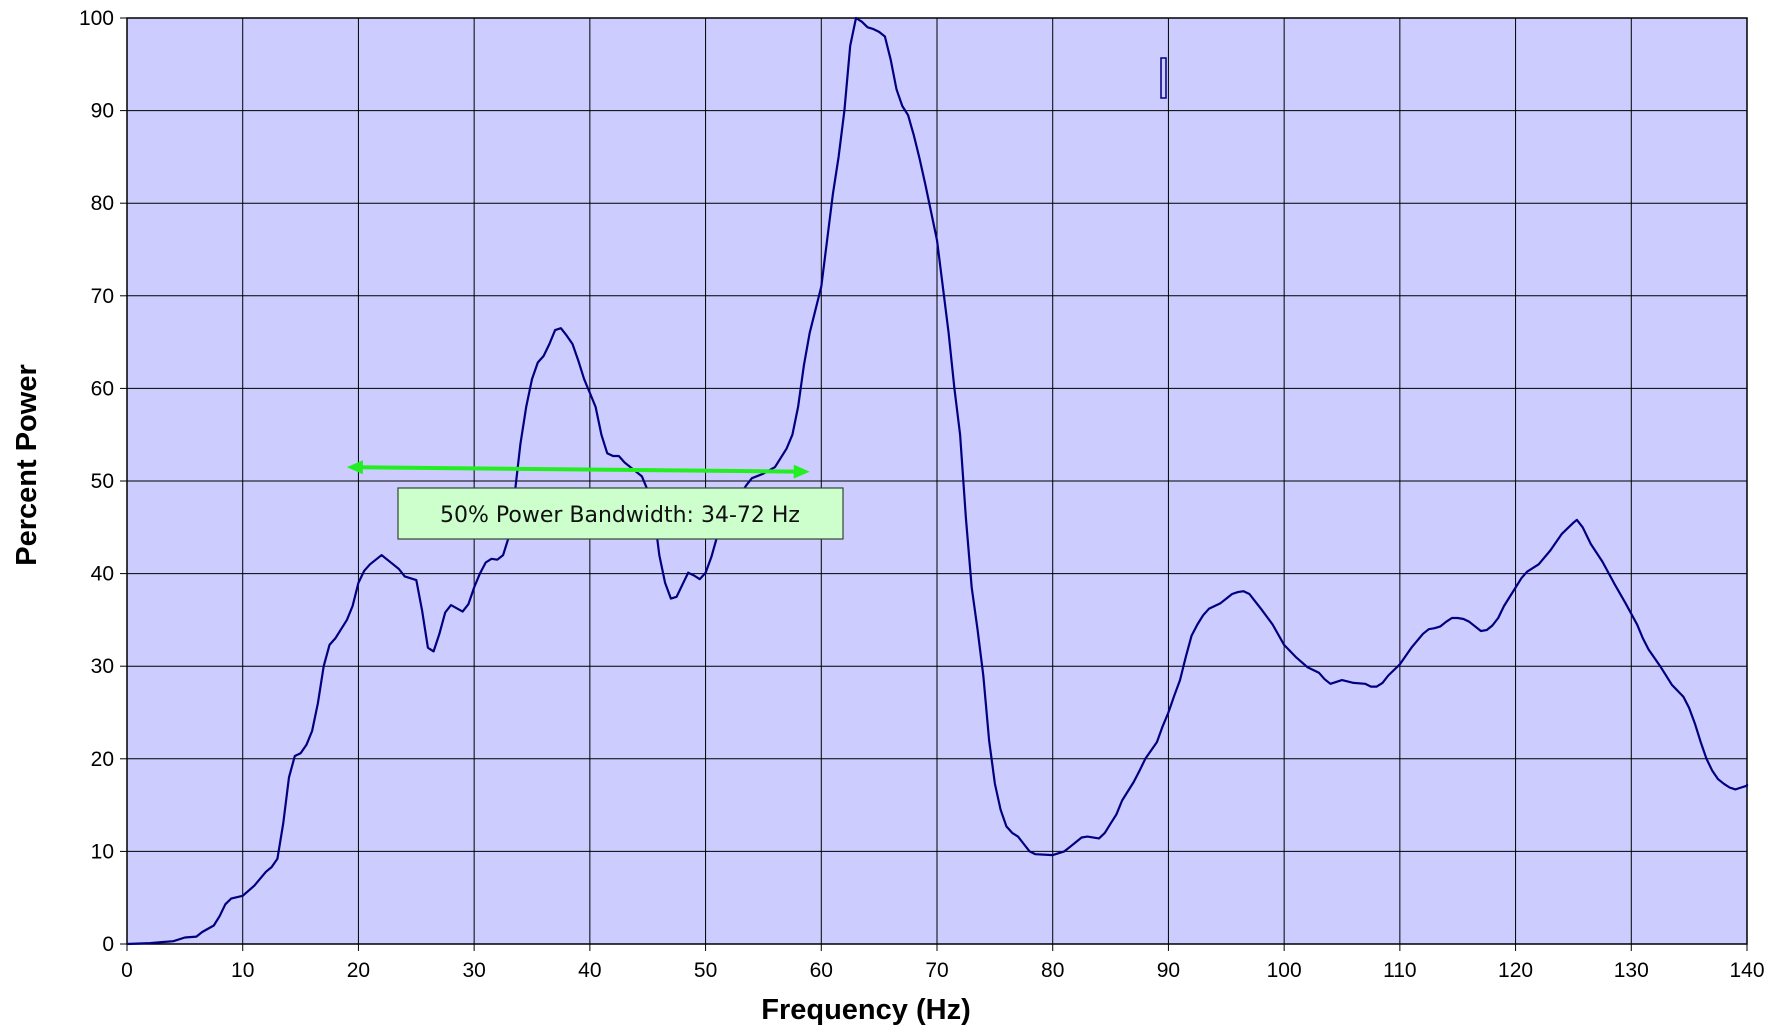  Describe the element at coordinates (102, 851) in the screenshot. I see `y-tick-label: 10` at that location.